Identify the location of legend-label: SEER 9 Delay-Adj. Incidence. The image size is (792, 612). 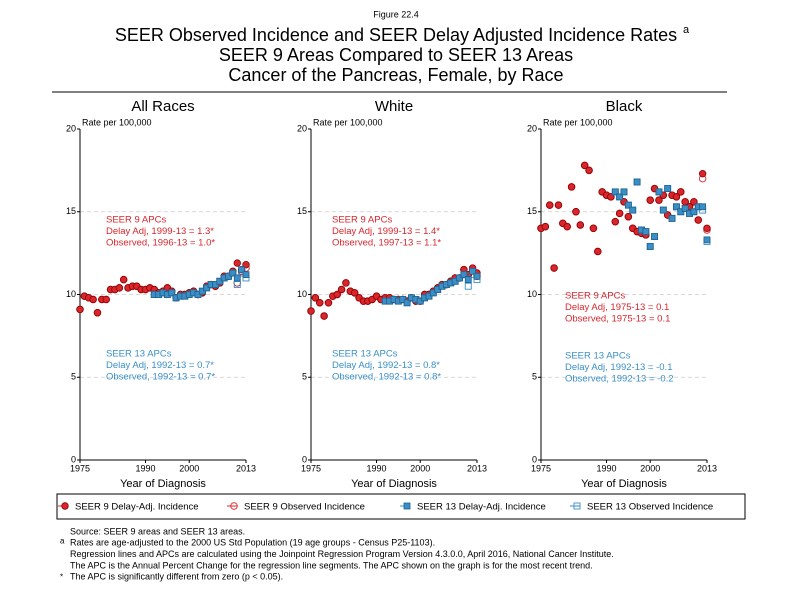
(137, 507).